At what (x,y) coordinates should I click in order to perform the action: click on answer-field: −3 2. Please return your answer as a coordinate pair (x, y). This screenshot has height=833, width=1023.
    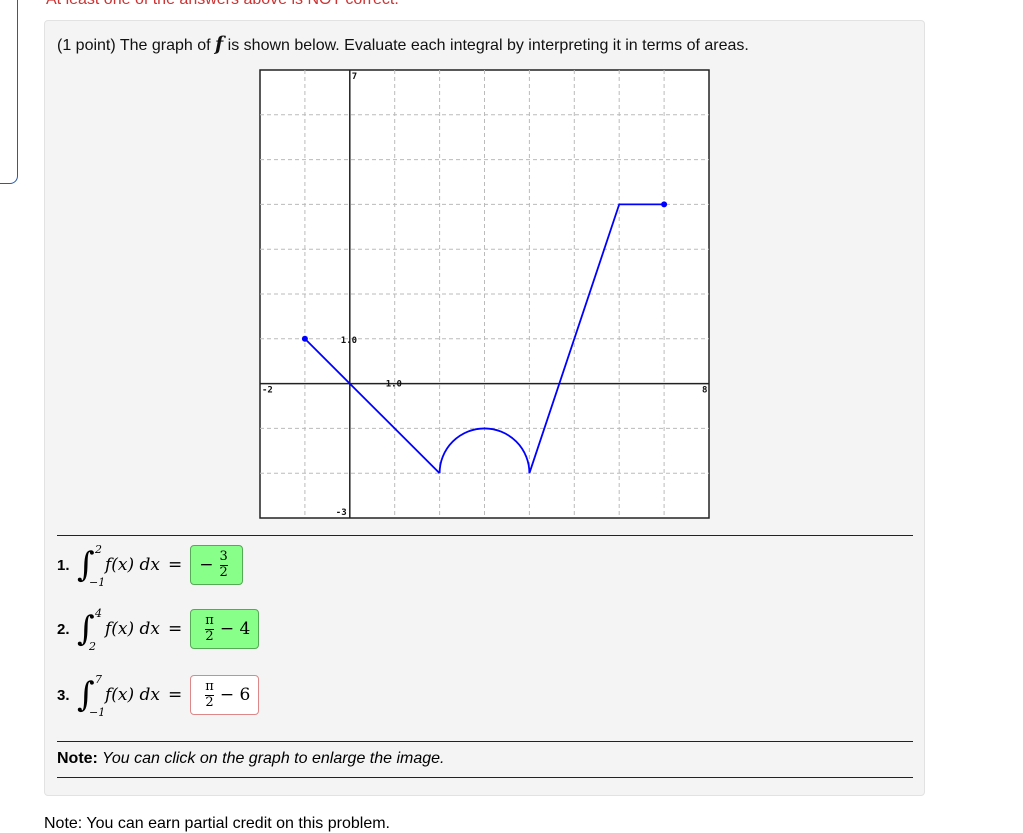
    Looking at the image, I should click on (216, 565).